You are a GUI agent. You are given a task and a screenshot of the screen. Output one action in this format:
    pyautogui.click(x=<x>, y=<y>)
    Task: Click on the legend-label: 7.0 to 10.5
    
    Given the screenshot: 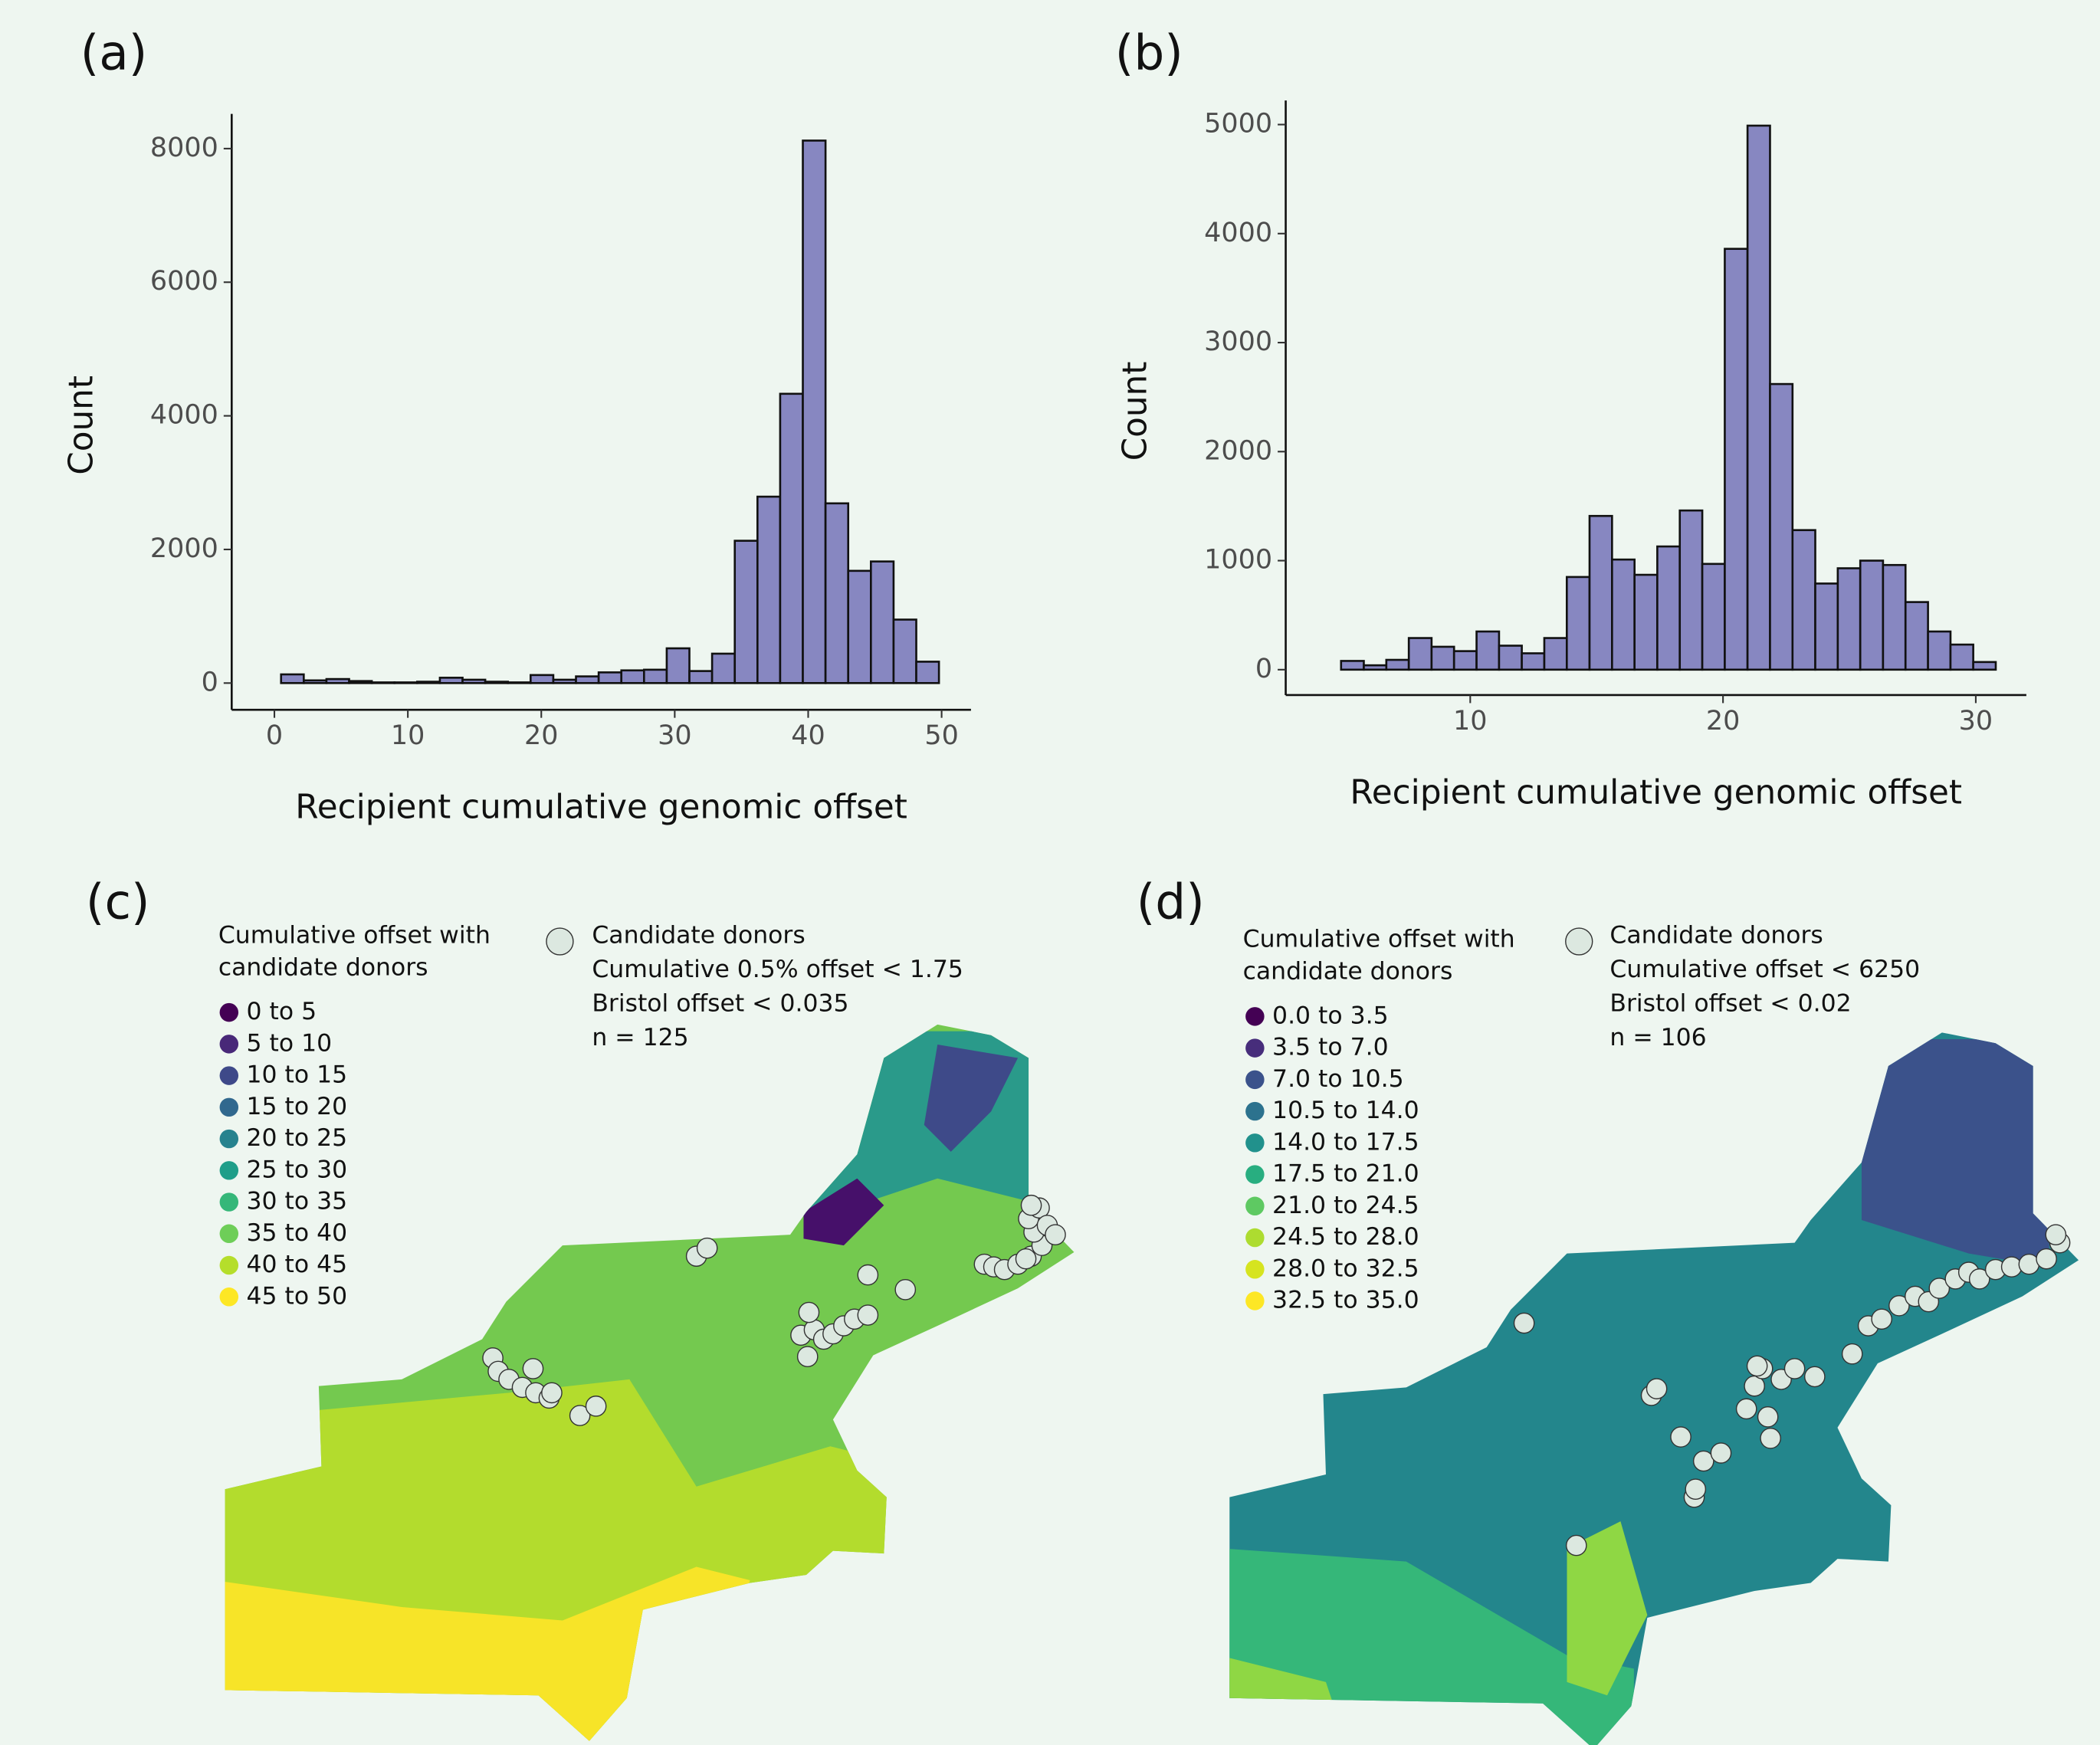 What is the action you would take?
    pyautogui.click(x=1338, y=1079)
    